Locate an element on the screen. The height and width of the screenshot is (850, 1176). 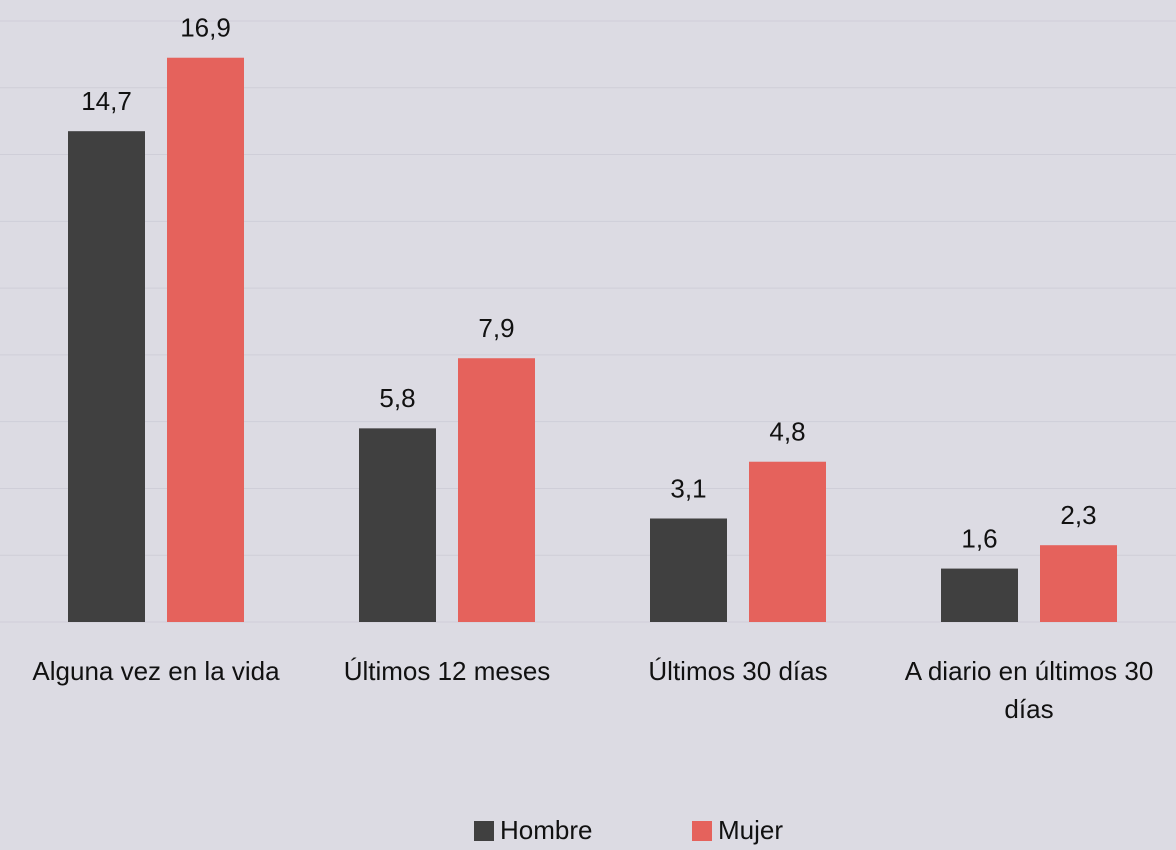
data-label: 2,3 is located at coordinates (1078, 515).